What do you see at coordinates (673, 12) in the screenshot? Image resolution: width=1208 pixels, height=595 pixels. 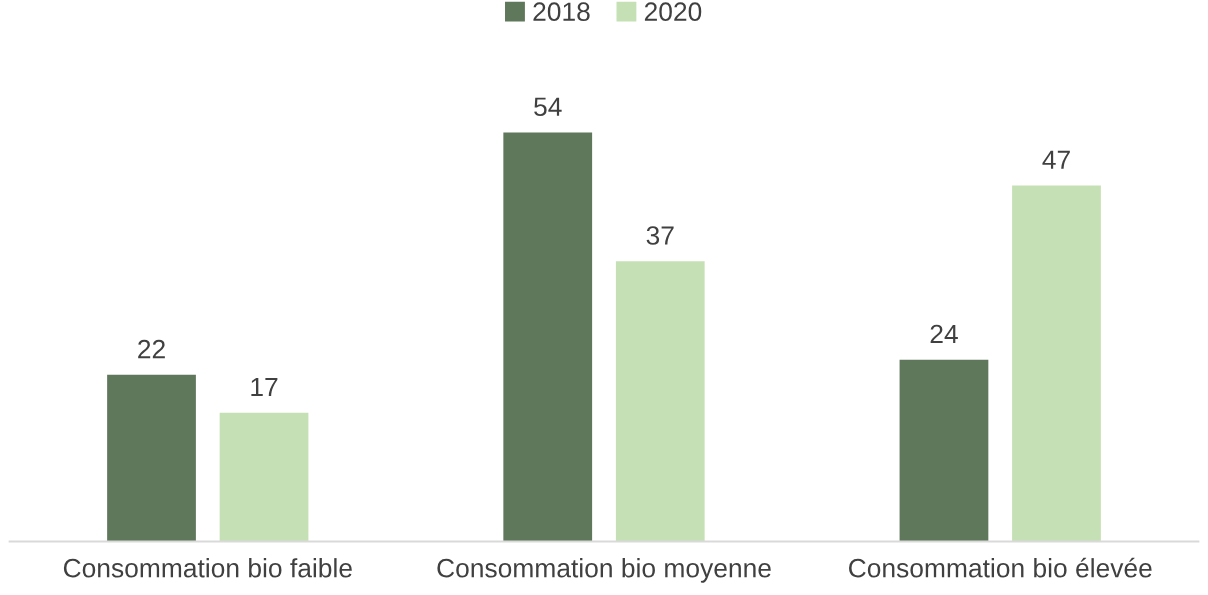 I see `legend-label: 2020` at bounding box center [673, 12].